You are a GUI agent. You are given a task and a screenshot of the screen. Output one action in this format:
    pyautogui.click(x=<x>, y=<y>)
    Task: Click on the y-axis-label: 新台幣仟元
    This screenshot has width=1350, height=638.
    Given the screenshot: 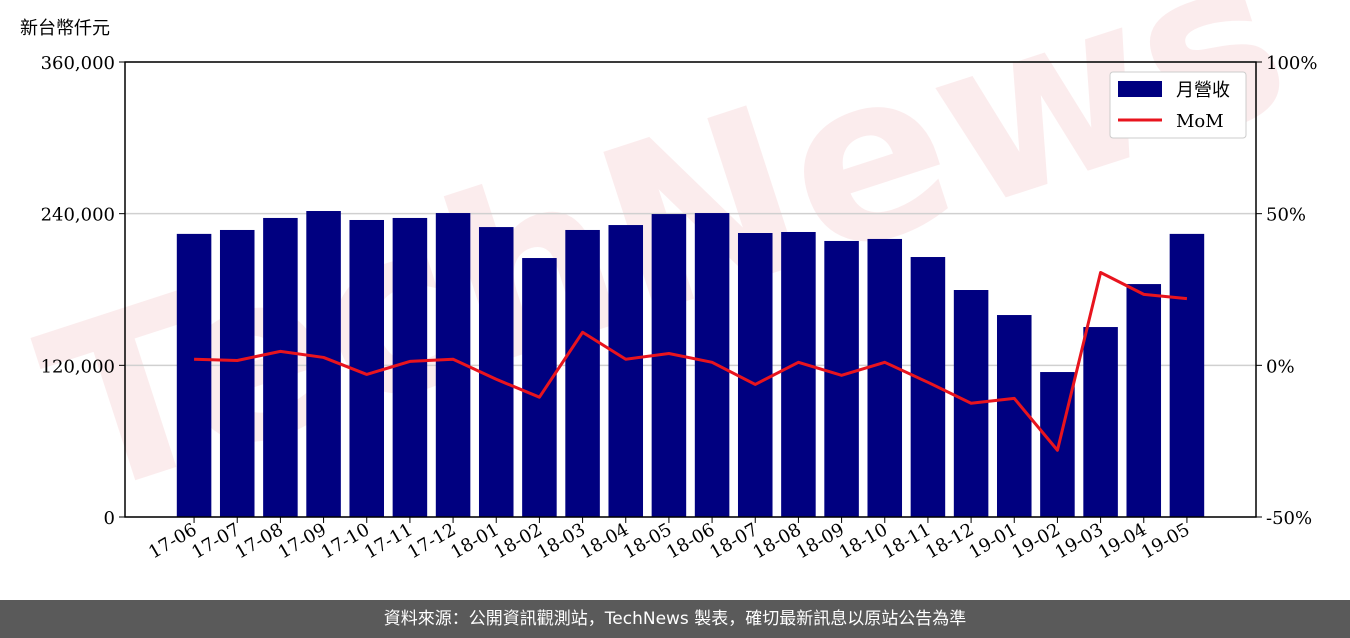 What is the action you would take?
    pyautogui.click(x=65, y=28)
    